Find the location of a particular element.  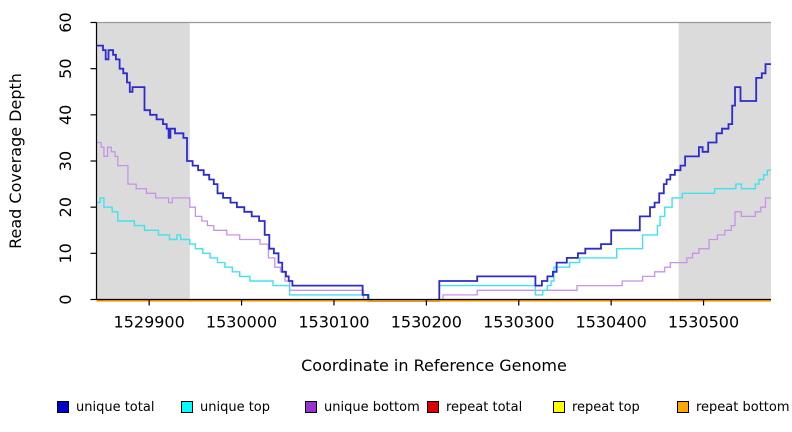

x-tick-label: 1530100 is located at coordinates (333, 322).